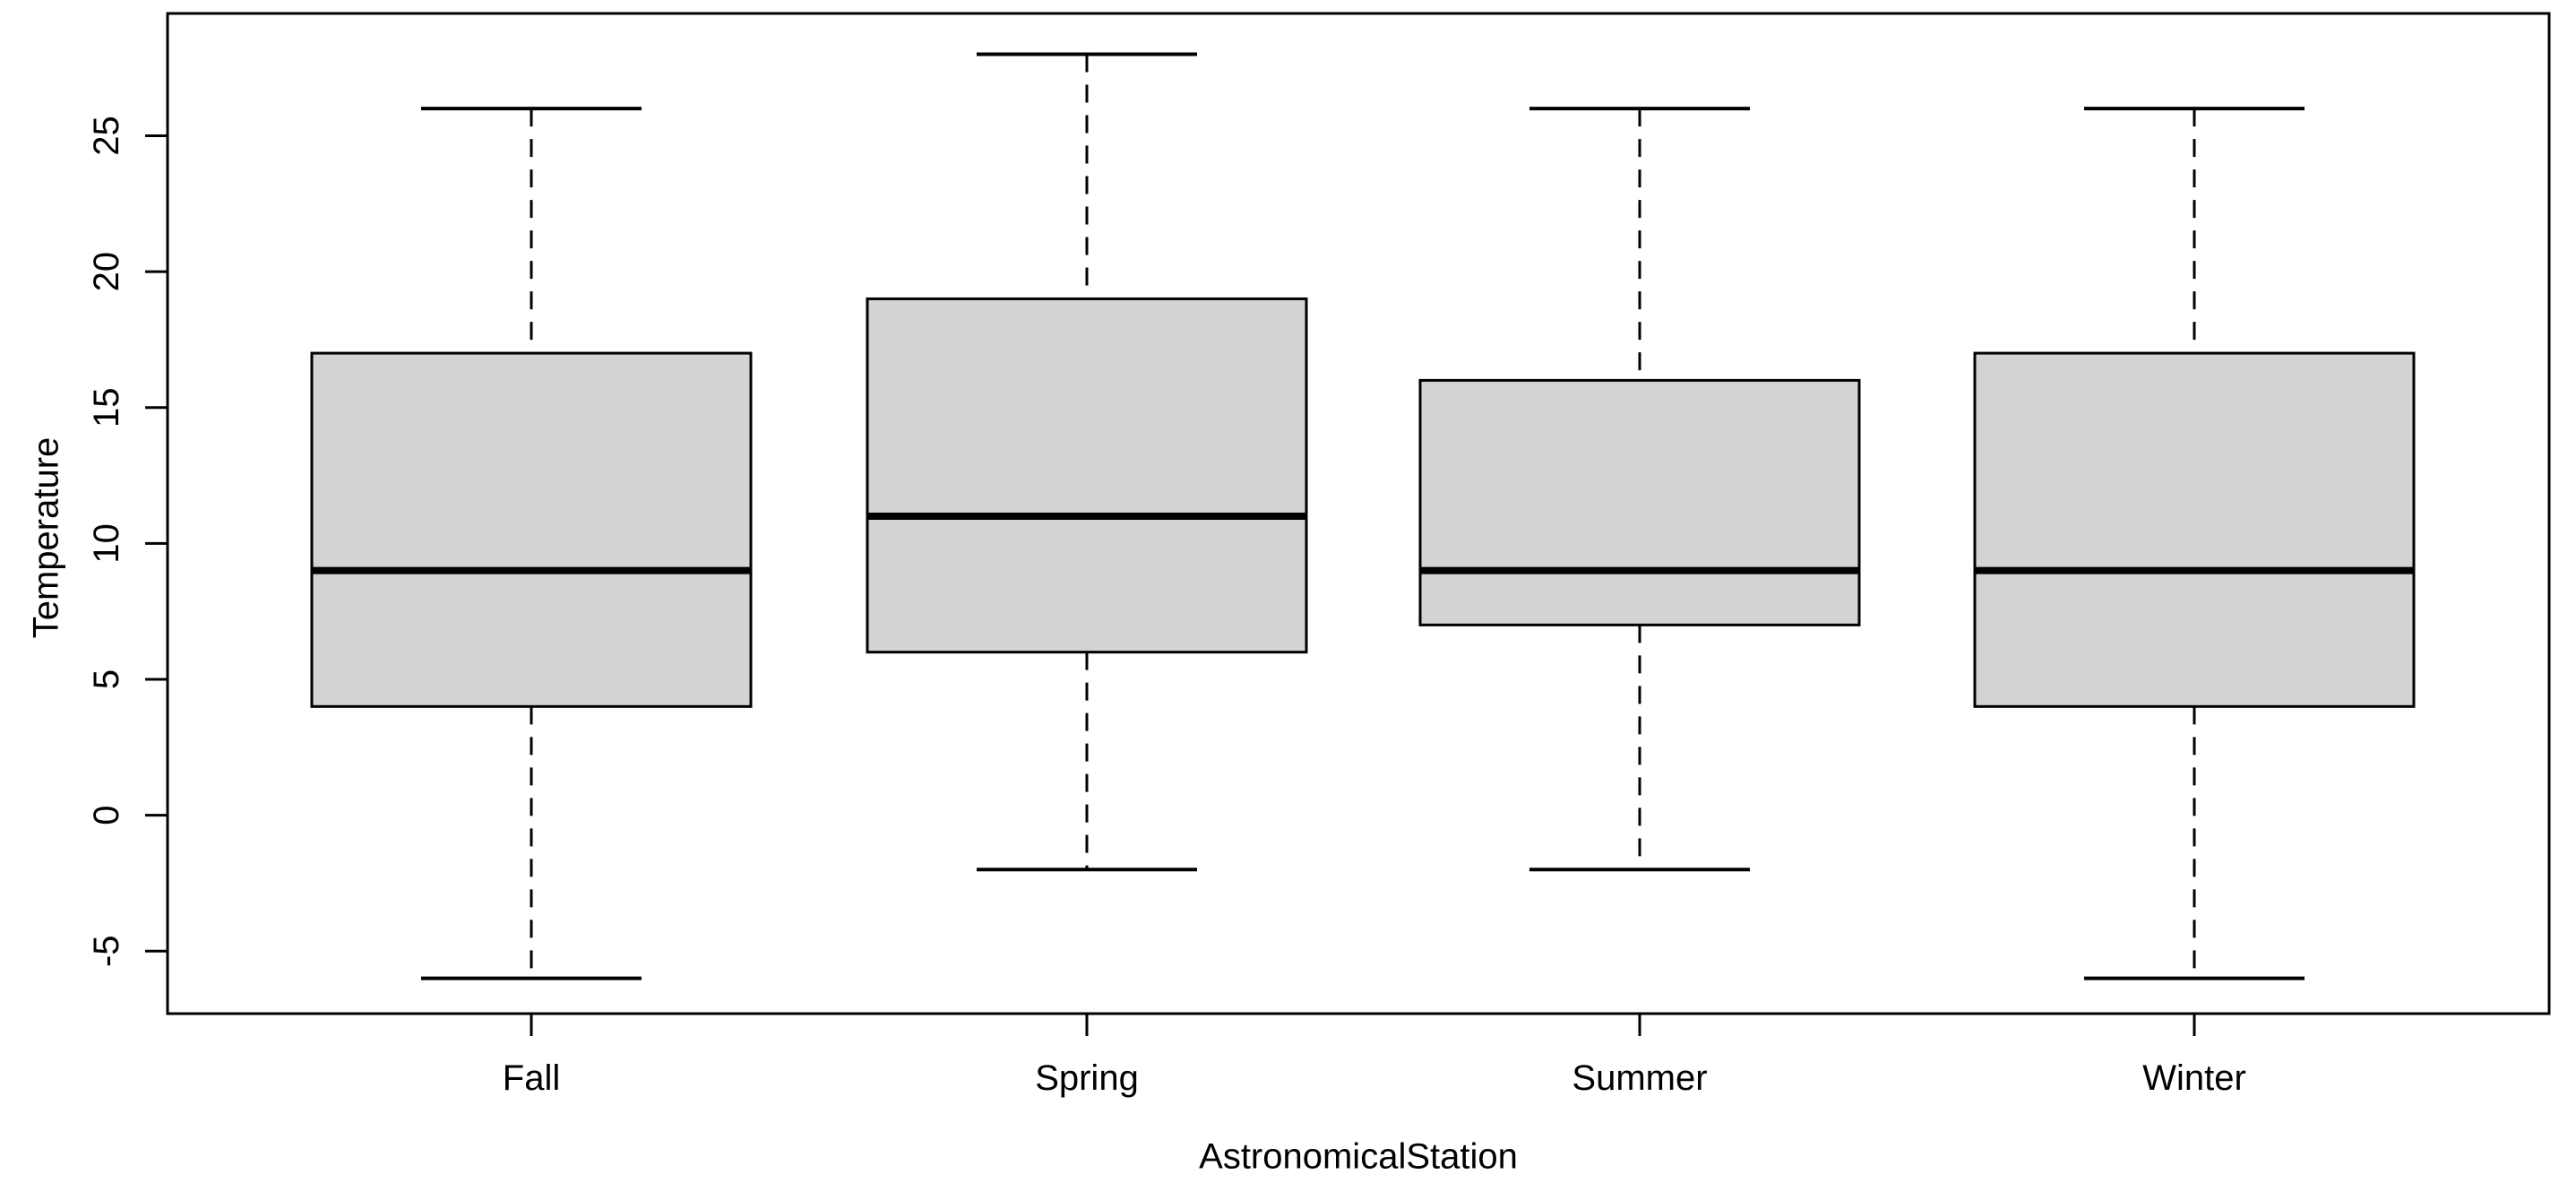  I want to click on y-tick-label: -5, so click(107, 951).